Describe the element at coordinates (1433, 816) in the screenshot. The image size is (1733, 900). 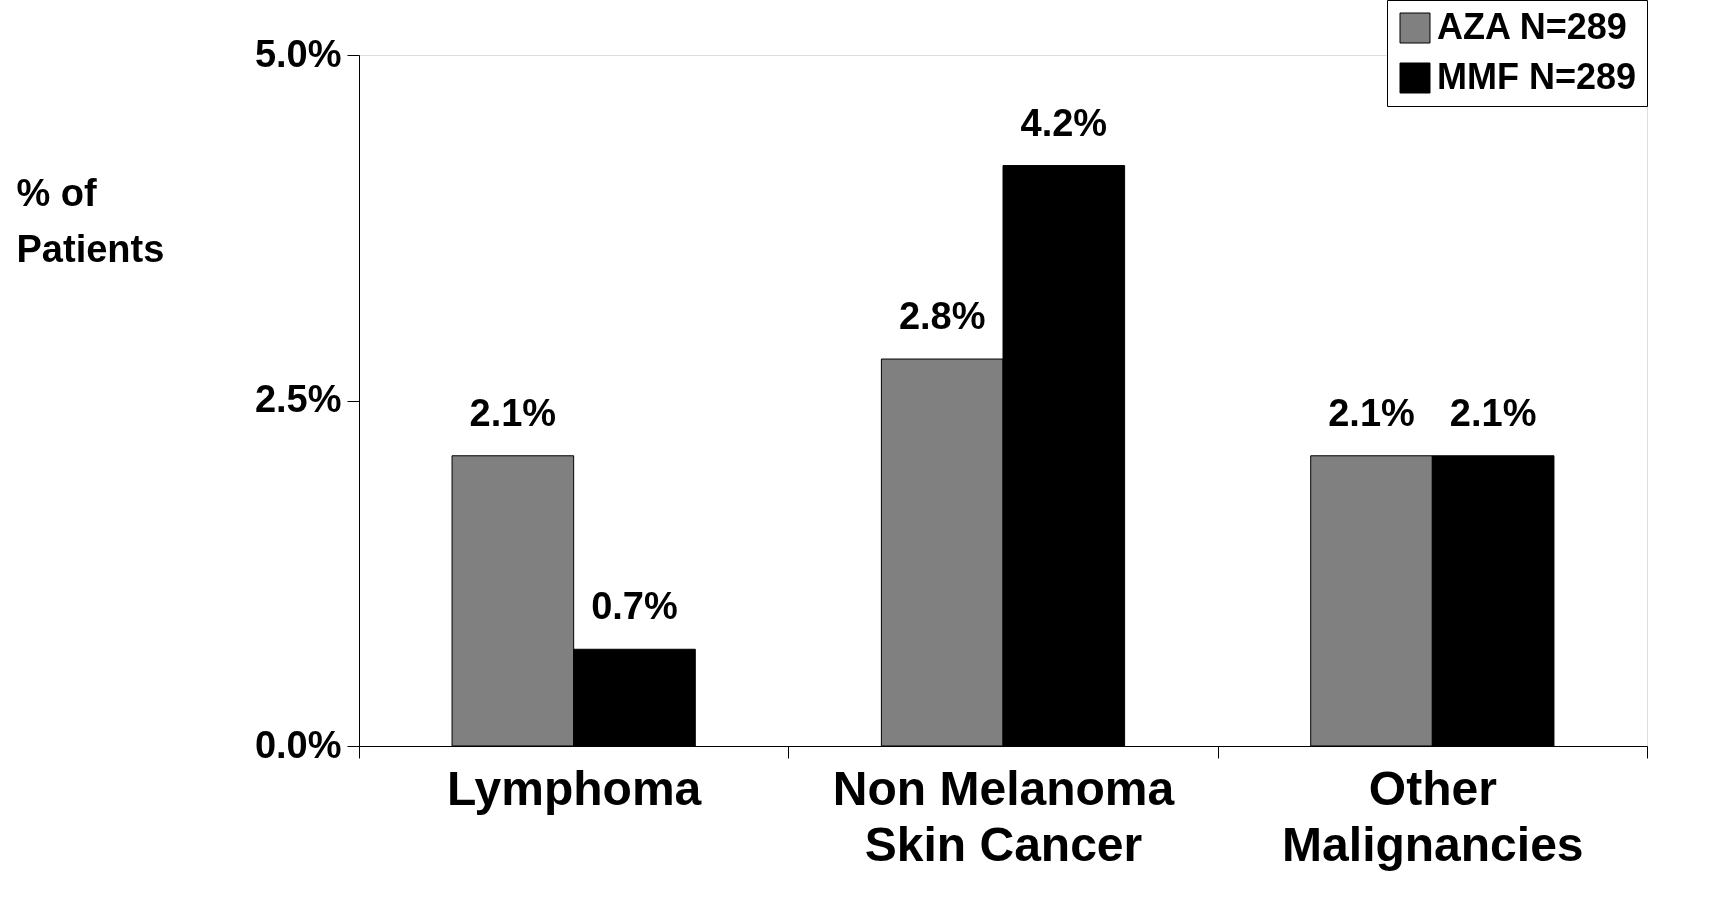
I see `x-tick-label: Other Malignancies` at that location.